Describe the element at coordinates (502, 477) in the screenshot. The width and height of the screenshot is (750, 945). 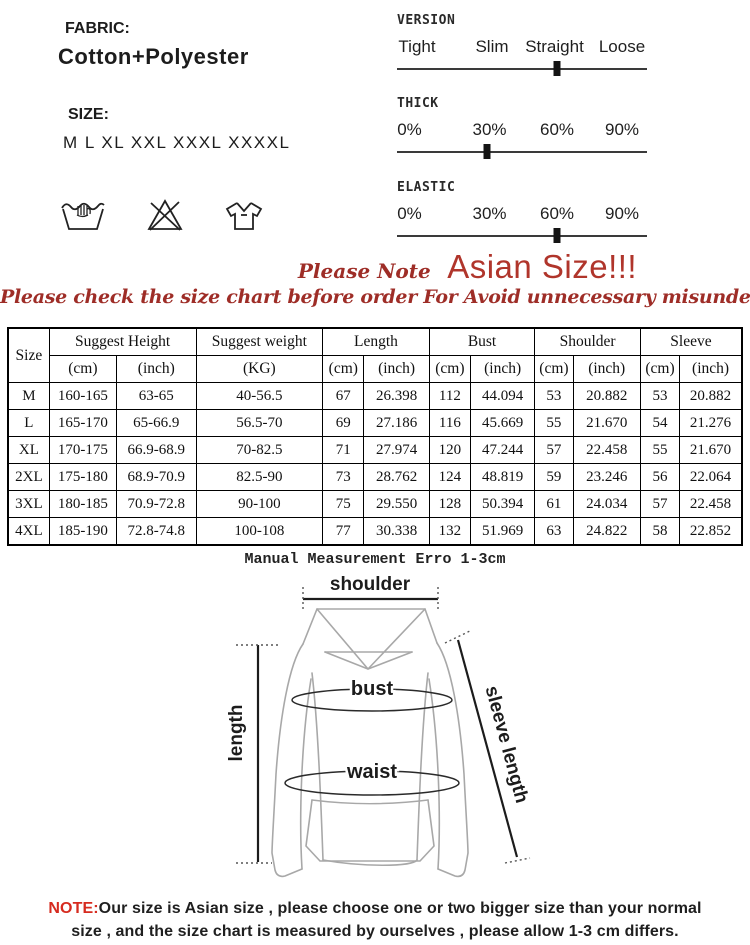
I see `value-cell: 48.819` at that location.